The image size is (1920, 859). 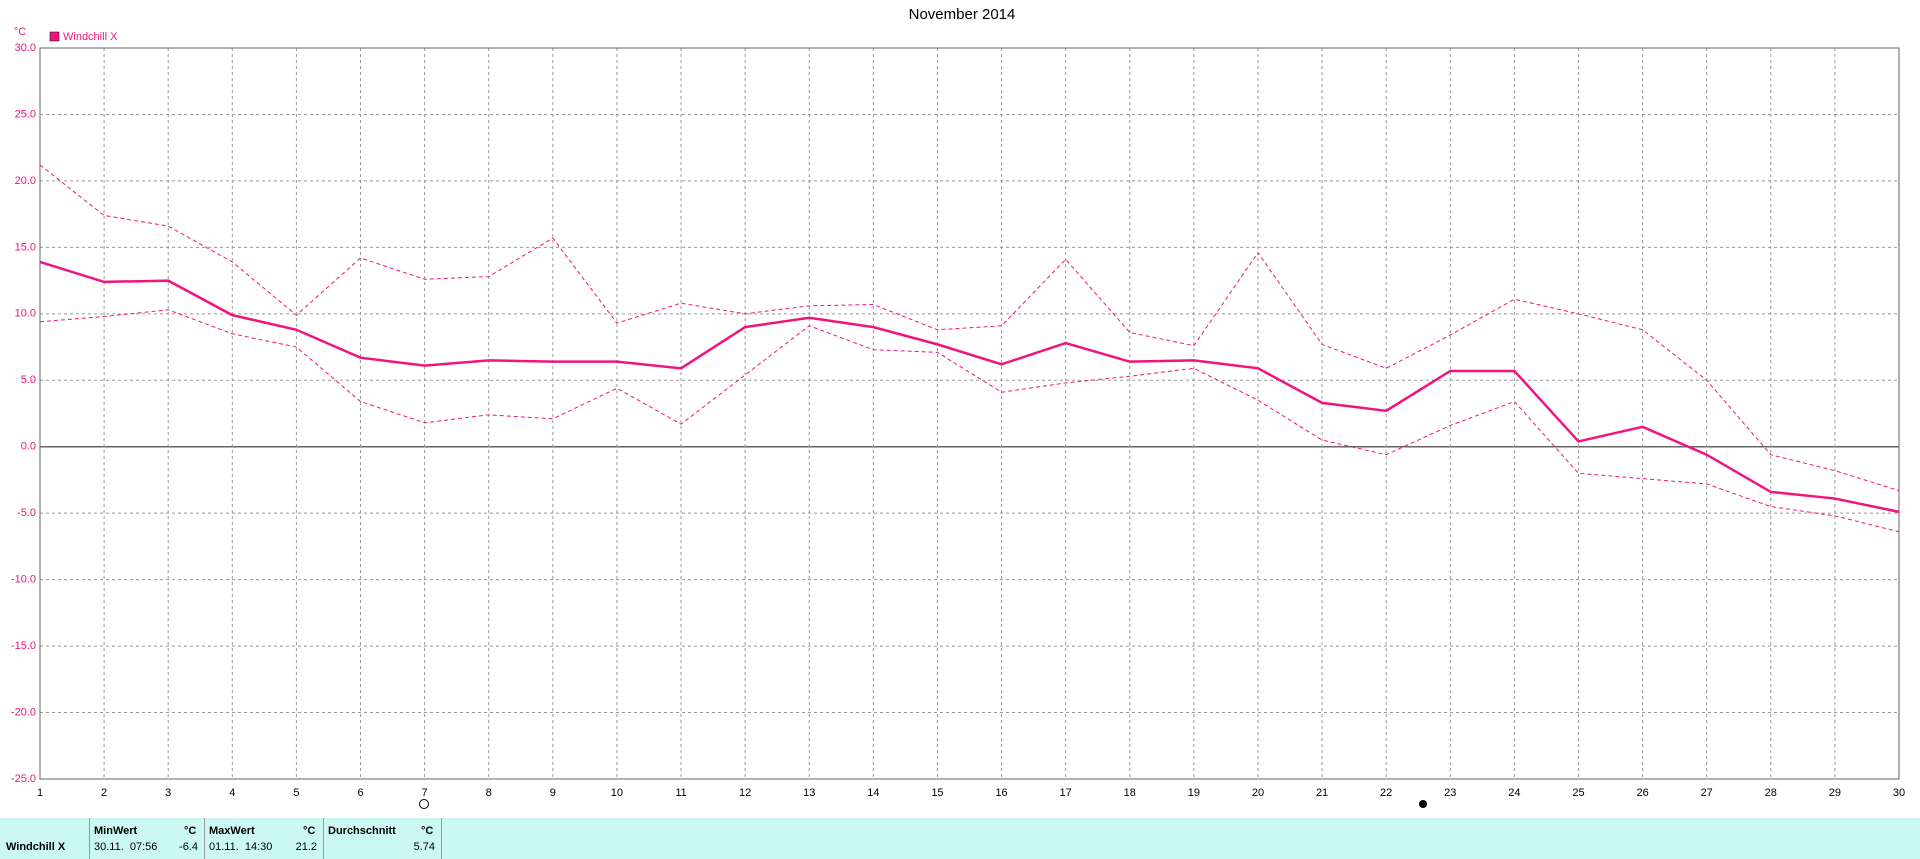 I want to click on x-tick-label: 5, so click(x=296, y=793).